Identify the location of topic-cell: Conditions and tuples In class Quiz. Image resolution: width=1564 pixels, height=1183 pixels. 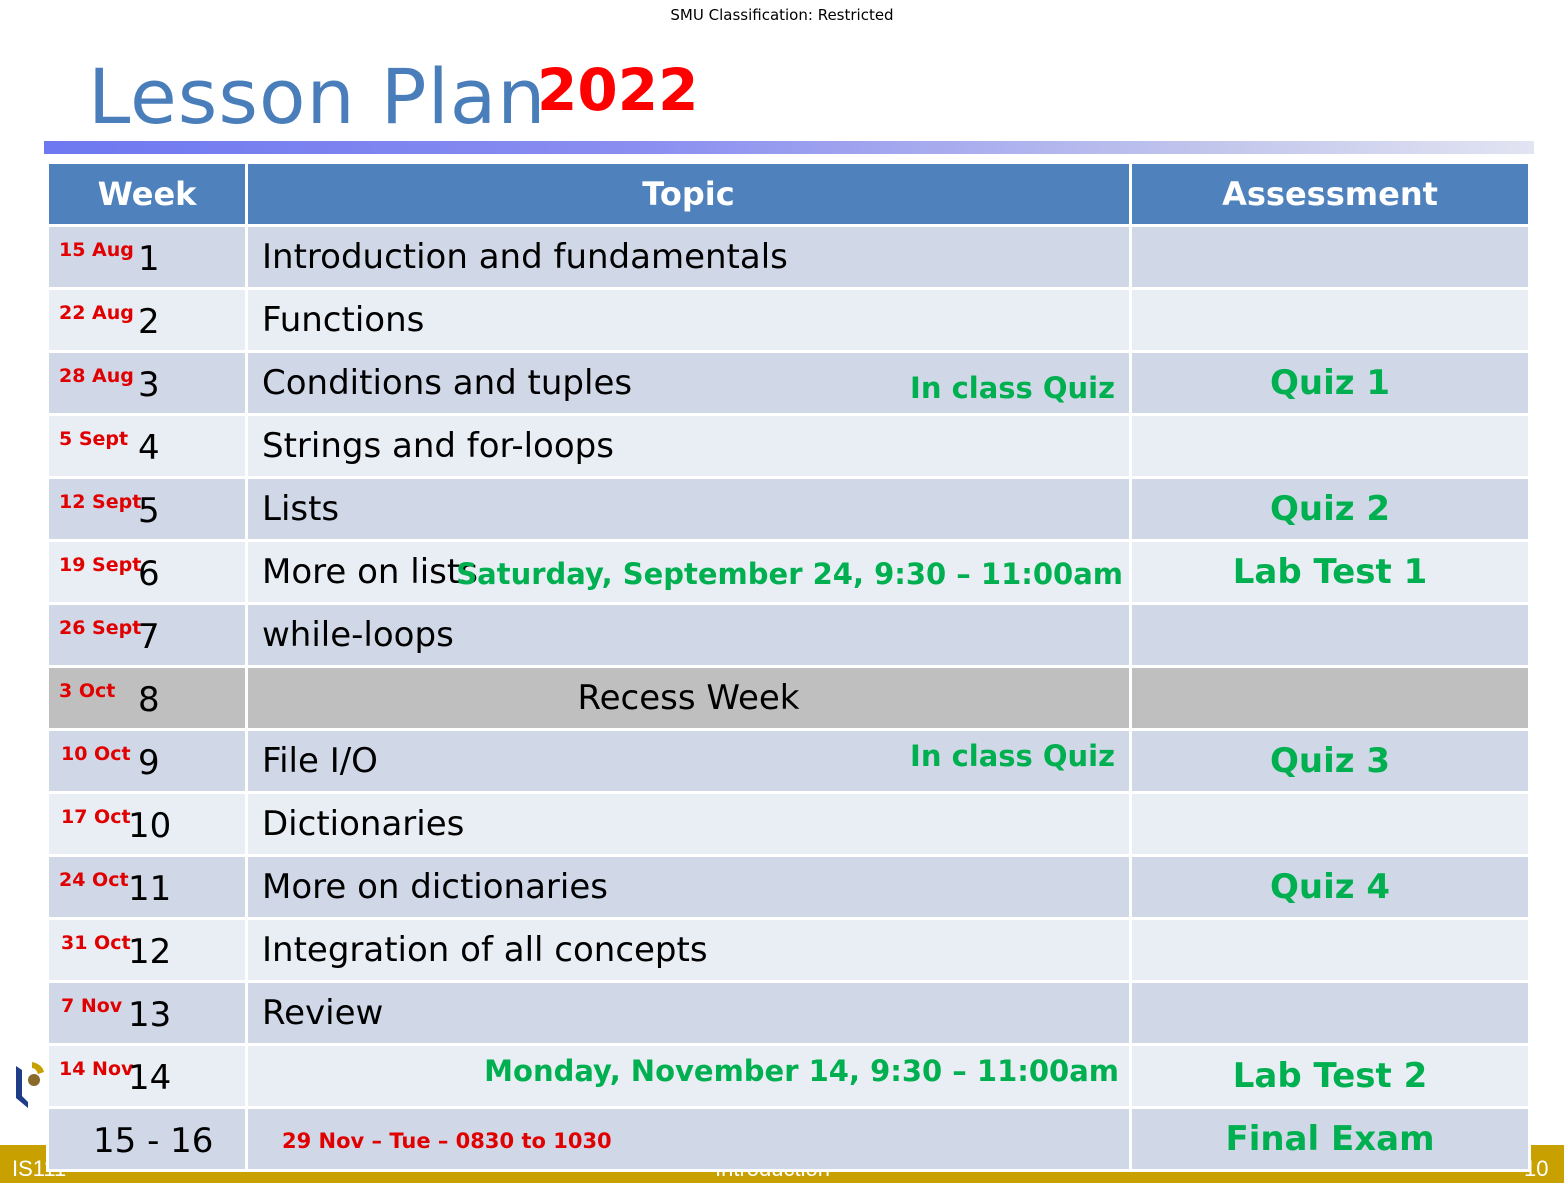
(688, 383).